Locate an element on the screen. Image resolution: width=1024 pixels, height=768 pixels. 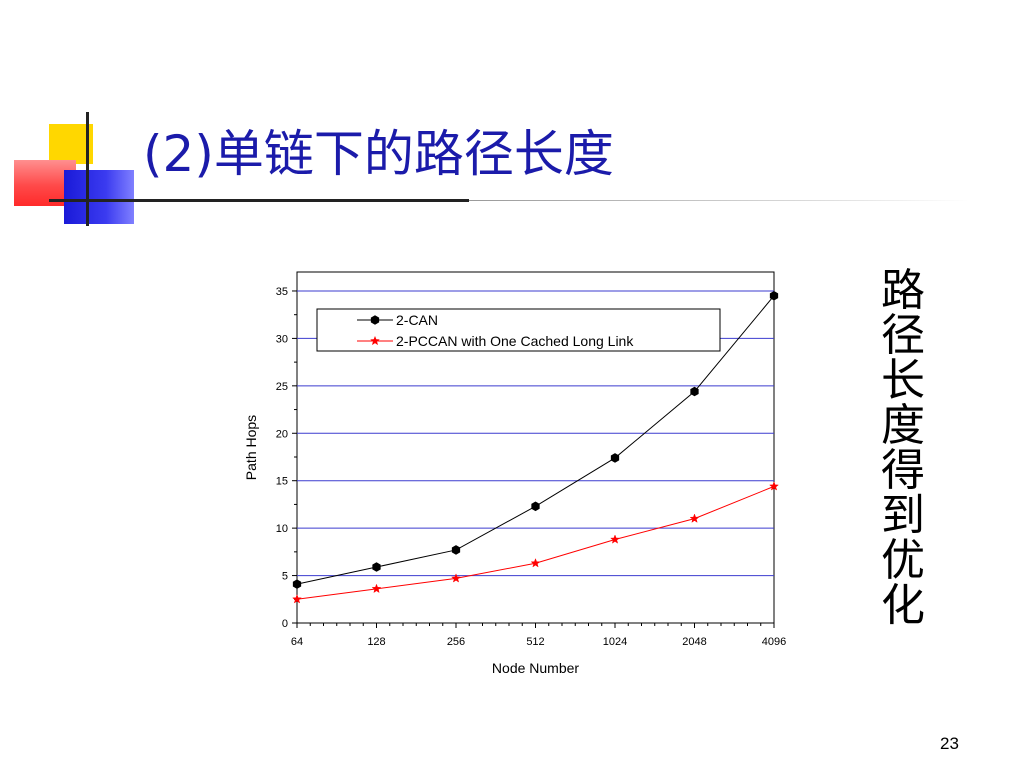
y-axis-label: Path Hops is located at coordinates (251, 447).